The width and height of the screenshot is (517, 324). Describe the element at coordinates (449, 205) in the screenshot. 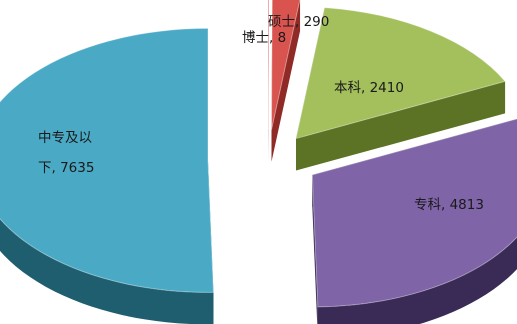

I see `data-label-junior-college: 专科, 4813` at that location.